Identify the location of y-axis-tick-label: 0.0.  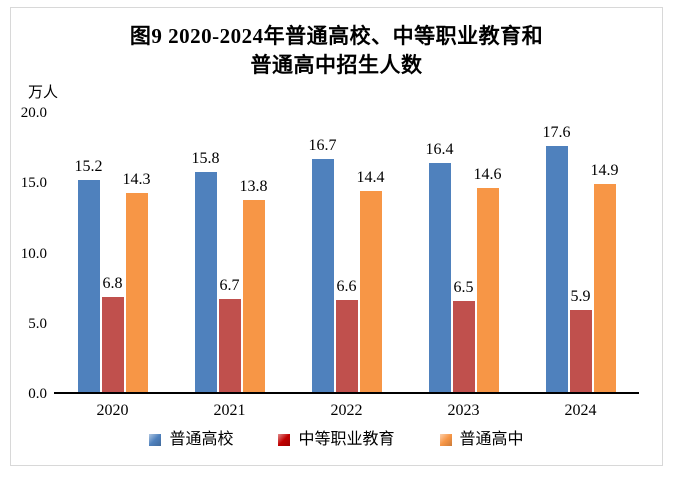
(37, 394).